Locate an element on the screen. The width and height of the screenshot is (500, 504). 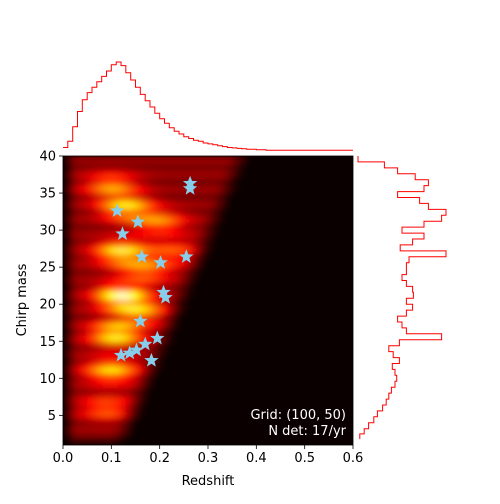
y-axis-label: Chirp mass is located at coordinates (22, 299).